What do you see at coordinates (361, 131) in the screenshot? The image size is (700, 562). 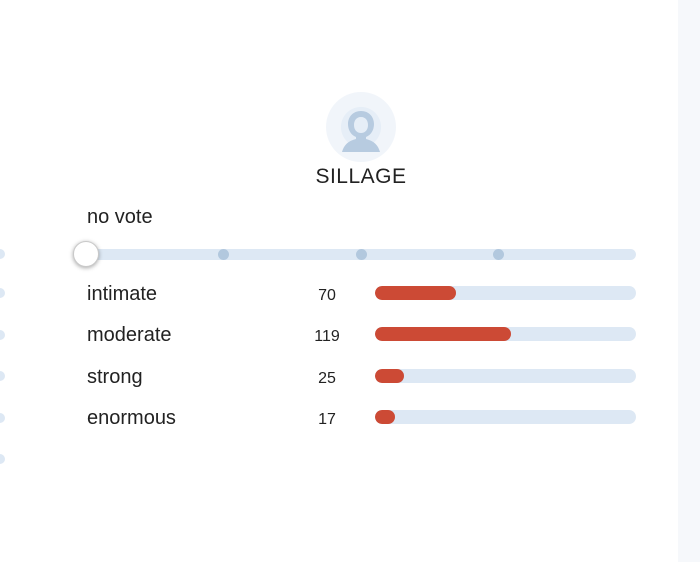 I see `user-silhouette-icon` at bounding box center [361, 131].